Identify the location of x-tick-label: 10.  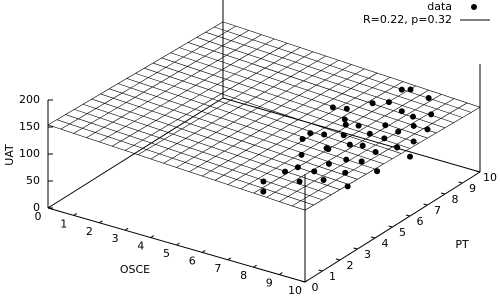
(295, 290).